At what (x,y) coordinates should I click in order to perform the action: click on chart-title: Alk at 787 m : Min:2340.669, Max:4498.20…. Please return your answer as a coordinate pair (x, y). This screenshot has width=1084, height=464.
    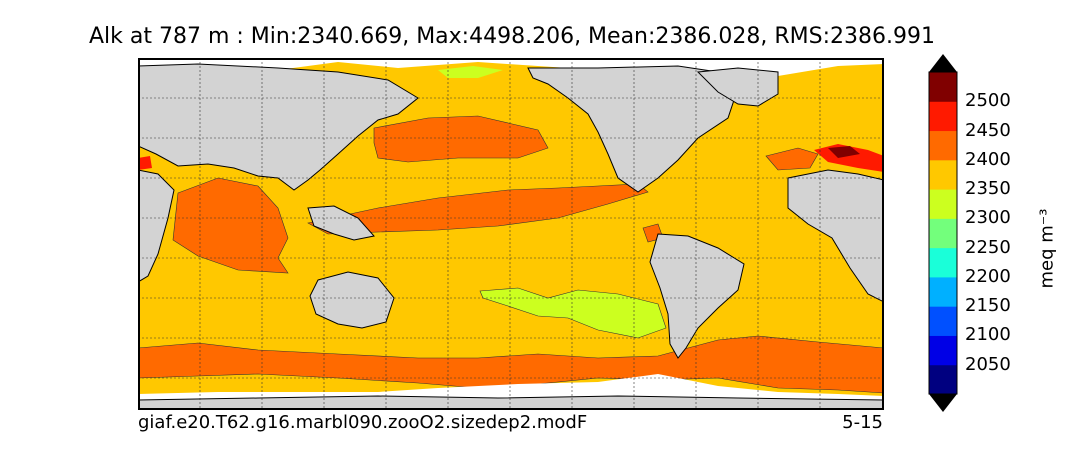
    Looking at the image, I should click on (511, 36).